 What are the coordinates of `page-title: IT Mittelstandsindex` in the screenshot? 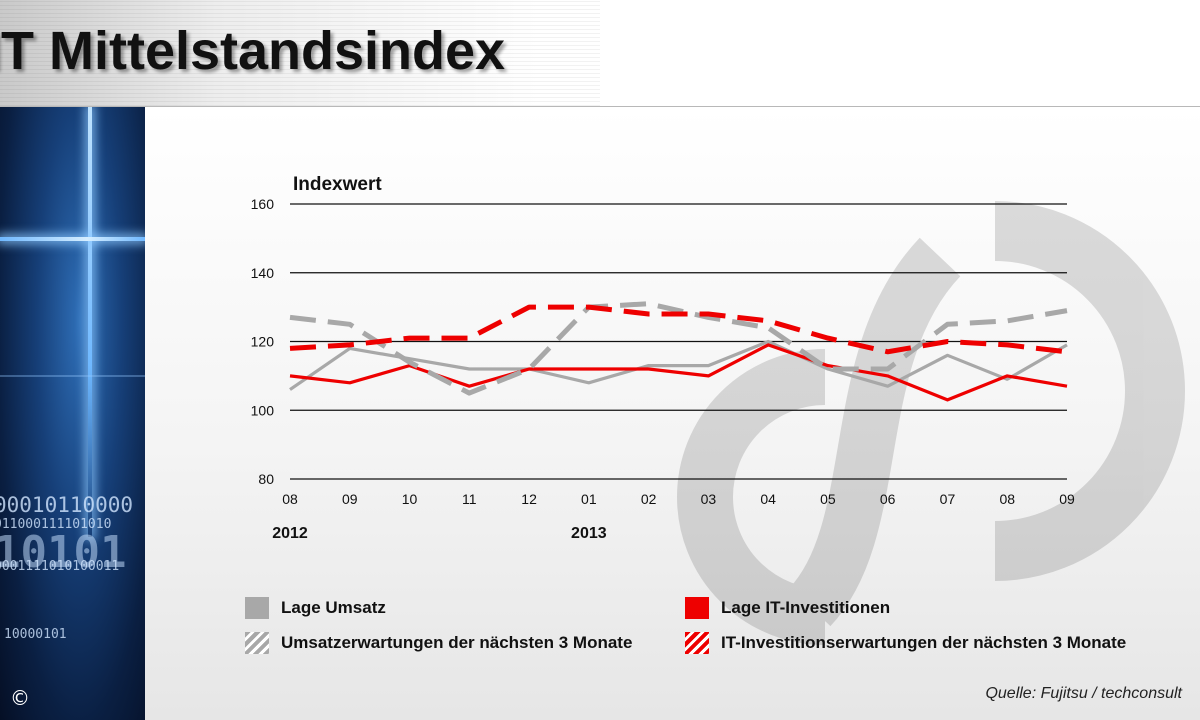 It's located at (253, 51).